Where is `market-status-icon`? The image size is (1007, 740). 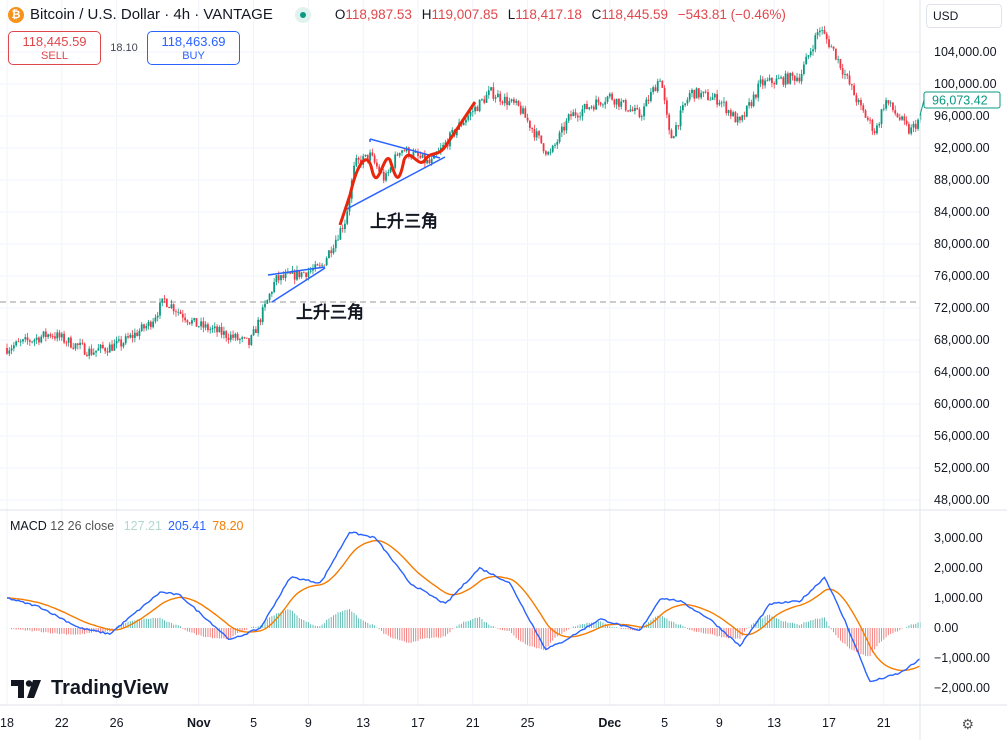 market-status-icon is located at coordinates (302, 14).